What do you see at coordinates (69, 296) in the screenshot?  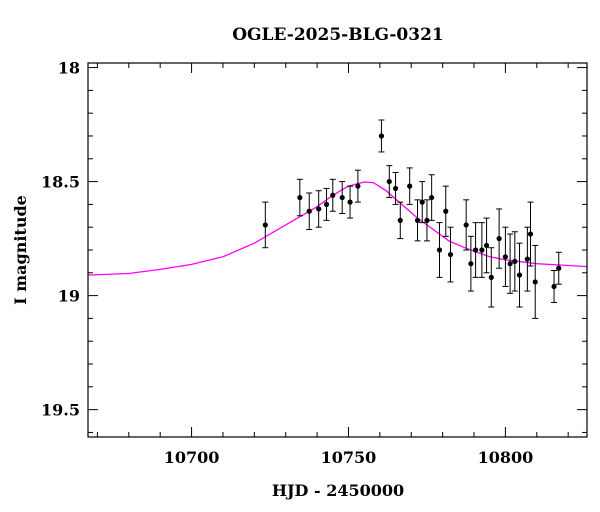 I see `y-tick-label: 19` at bounding box center [69, 296].